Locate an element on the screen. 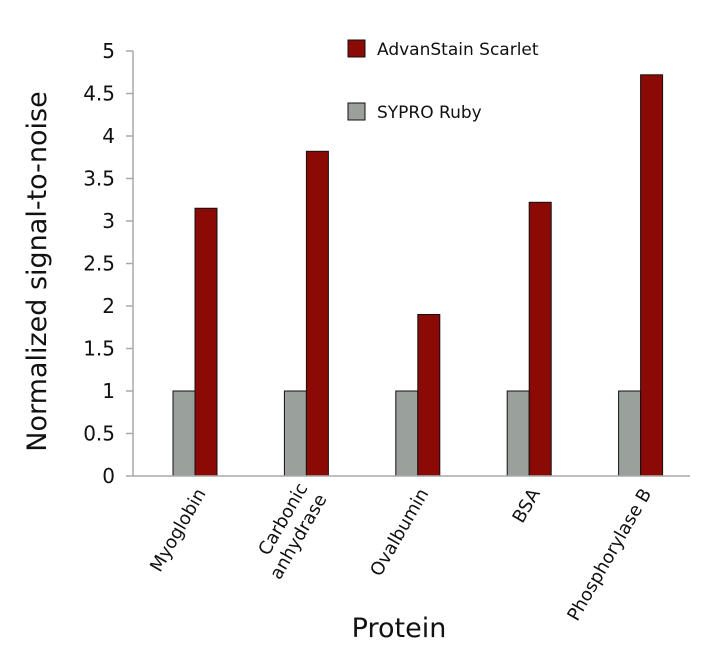 The height and width of the screenshot is (656, 728). legend: AdvanStain Scarlet SYPRO Ruby is located at coordinates (443, 81).